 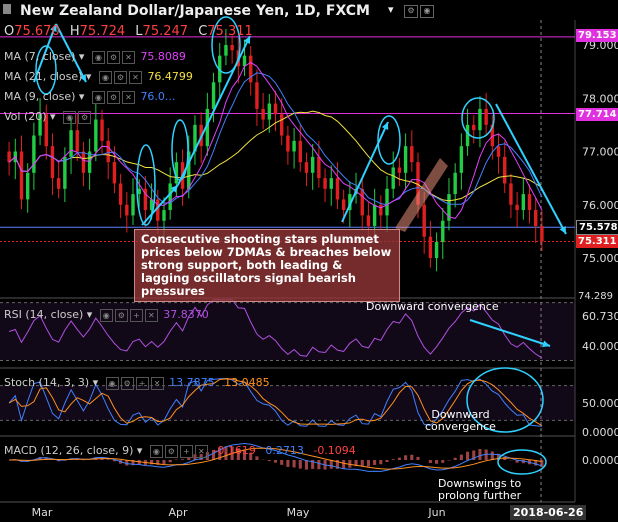 I want to click on rsi-annotation: Downward convergence, so click(x=432, y=306).